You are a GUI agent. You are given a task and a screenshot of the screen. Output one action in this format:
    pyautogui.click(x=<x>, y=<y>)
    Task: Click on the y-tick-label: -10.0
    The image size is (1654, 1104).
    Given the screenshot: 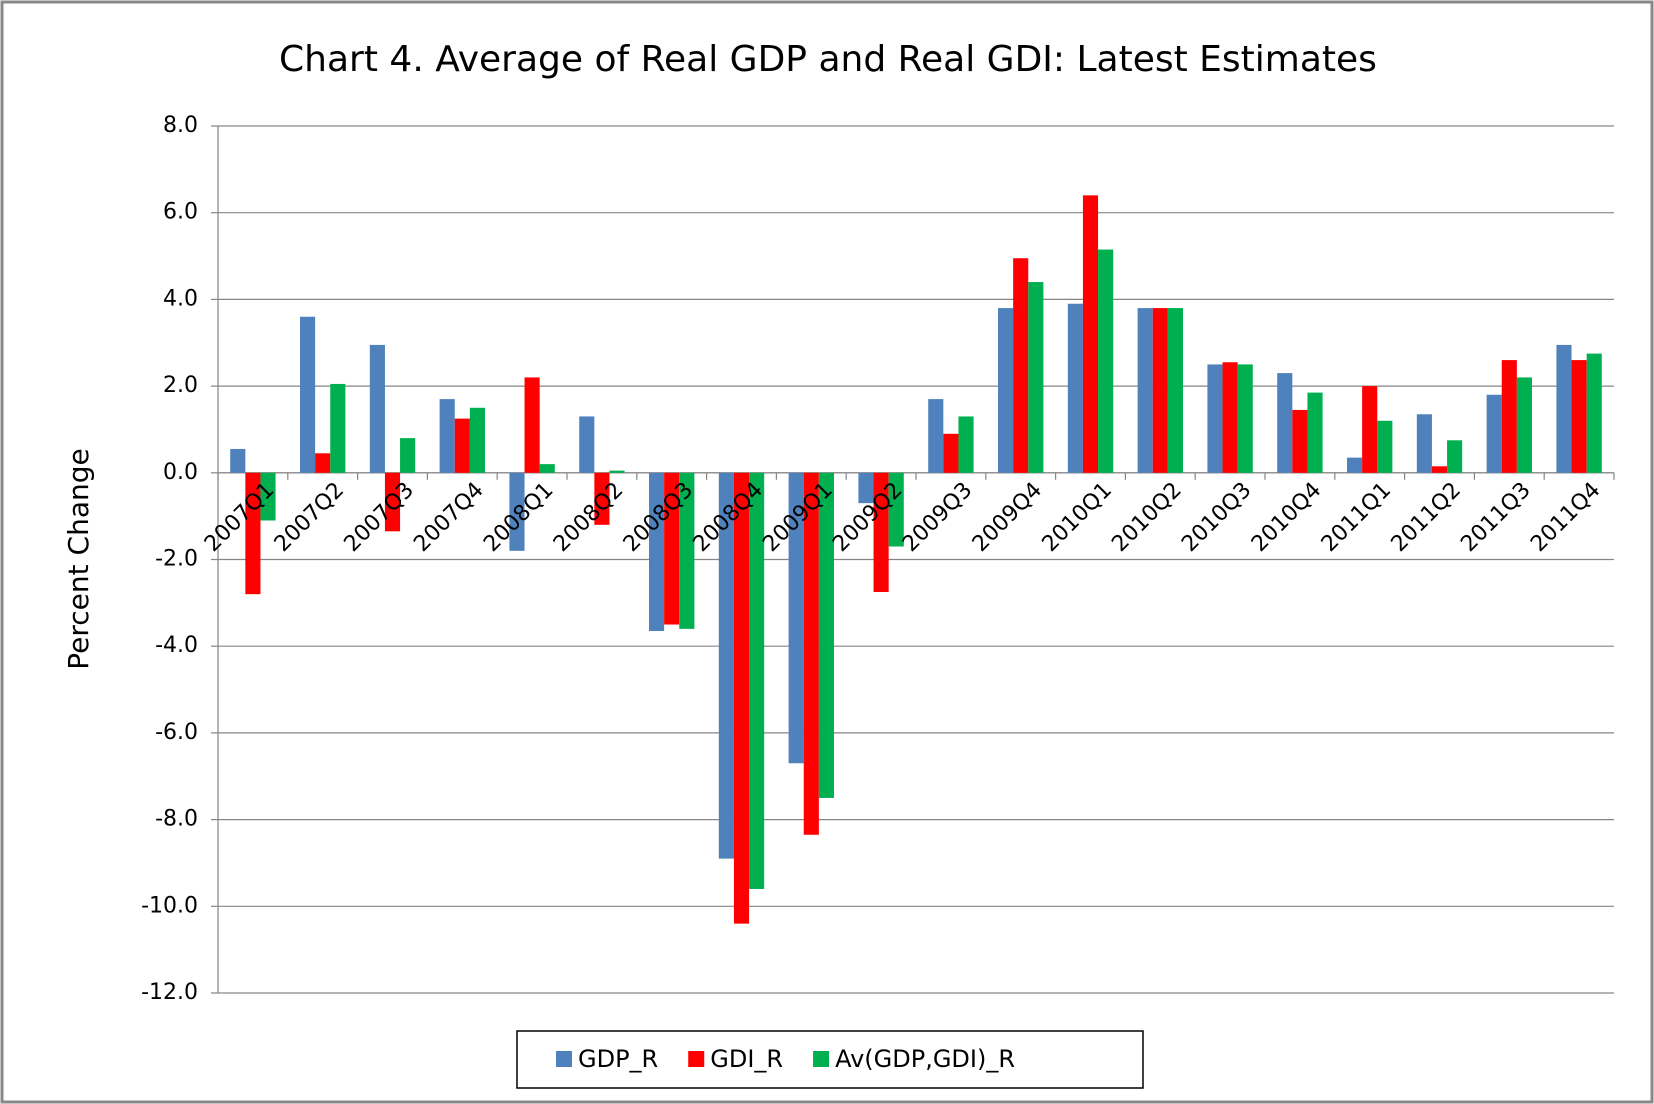 What is the action you would take?
    pyautogui.click(x=169, y=905)
    